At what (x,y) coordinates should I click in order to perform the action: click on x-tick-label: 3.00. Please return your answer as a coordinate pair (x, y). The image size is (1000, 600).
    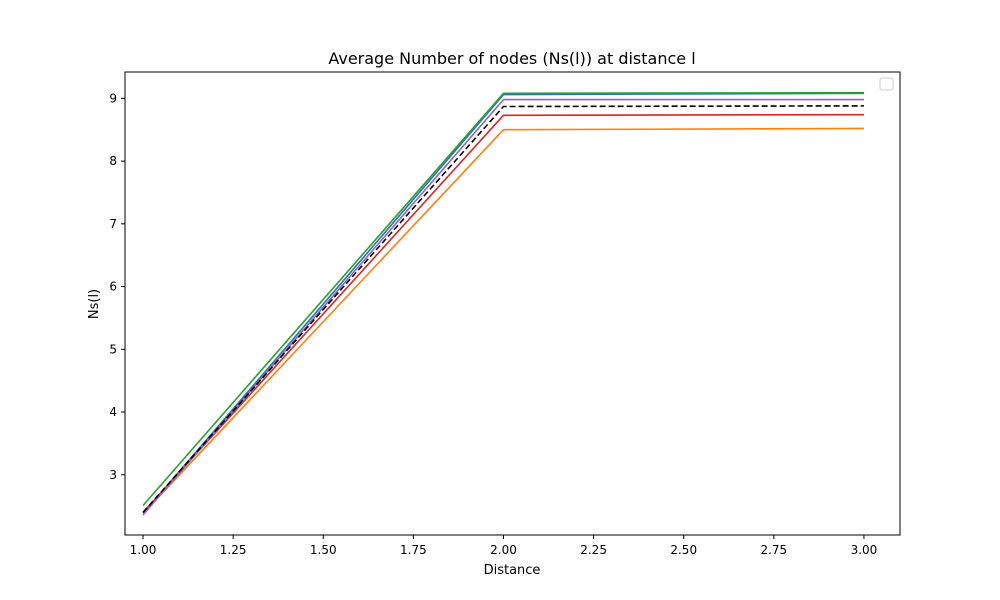
    Looking at the image, I should click on (864, 550).